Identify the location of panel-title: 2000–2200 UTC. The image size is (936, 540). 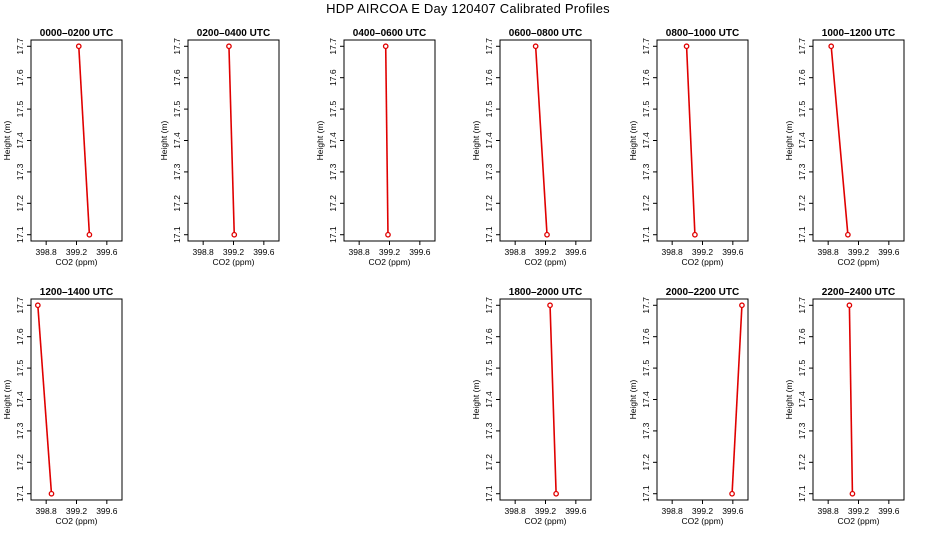
(702, 292).